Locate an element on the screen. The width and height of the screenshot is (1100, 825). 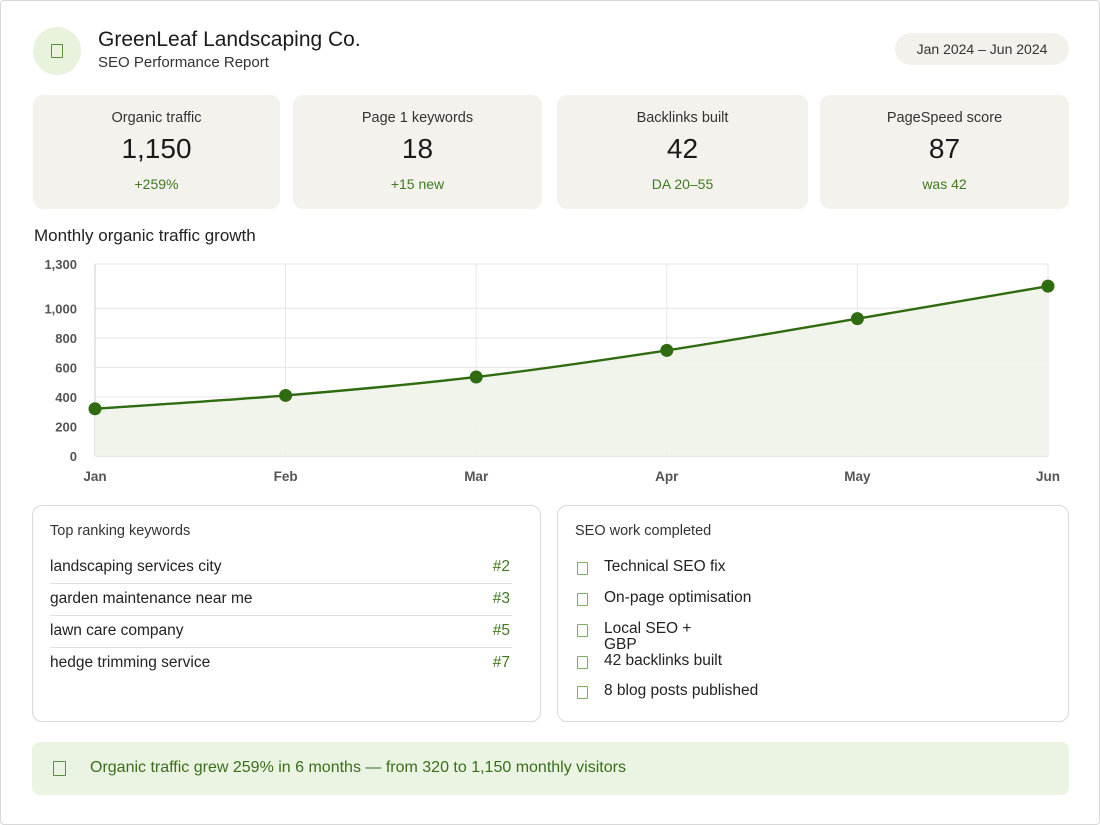
kpi-value: 18 is located at coordinates (417, 148).